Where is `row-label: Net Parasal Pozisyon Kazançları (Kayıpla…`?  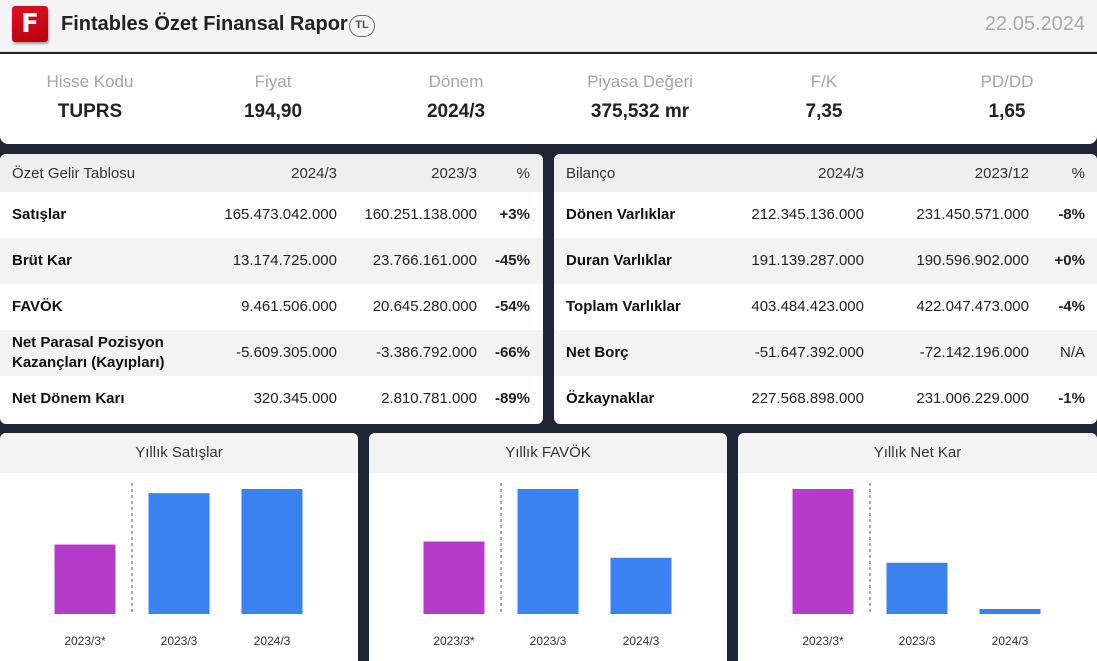
row-label: Net Parasal Pozisyon Kazançları (Kayıpla… is located at coordinates (88, 353).